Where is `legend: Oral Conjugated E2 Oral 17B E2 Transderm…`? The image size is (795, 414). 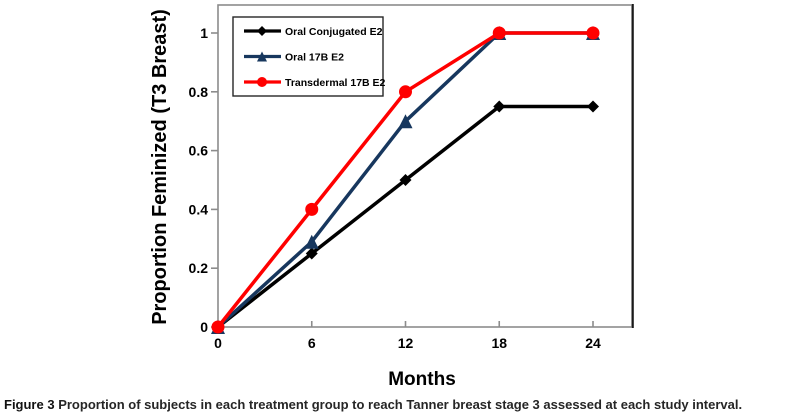 legend: Oral Conjugated E2 Oral 17B E2 Transderm… is located at coordinates (309, 56).